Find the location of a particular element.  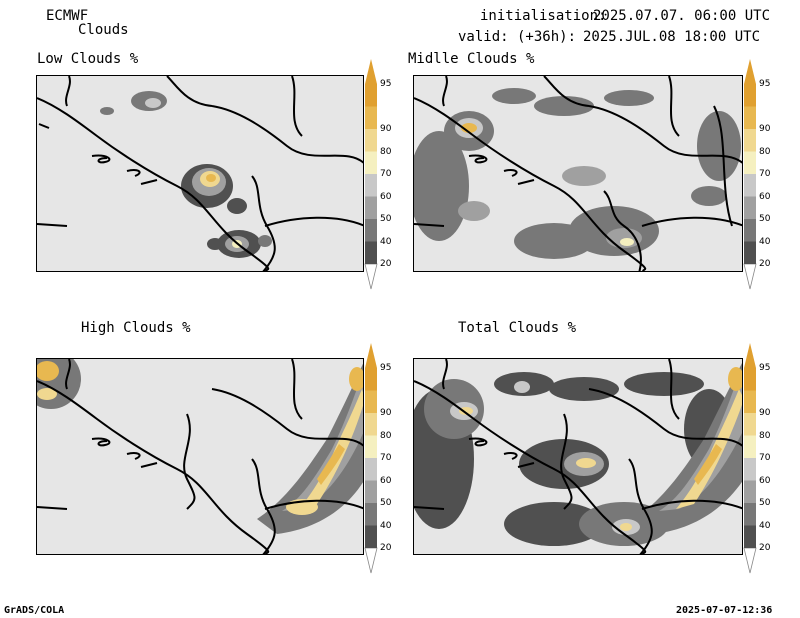

high-clouds-title: High Clouds % is located at coordinates (136, 328).